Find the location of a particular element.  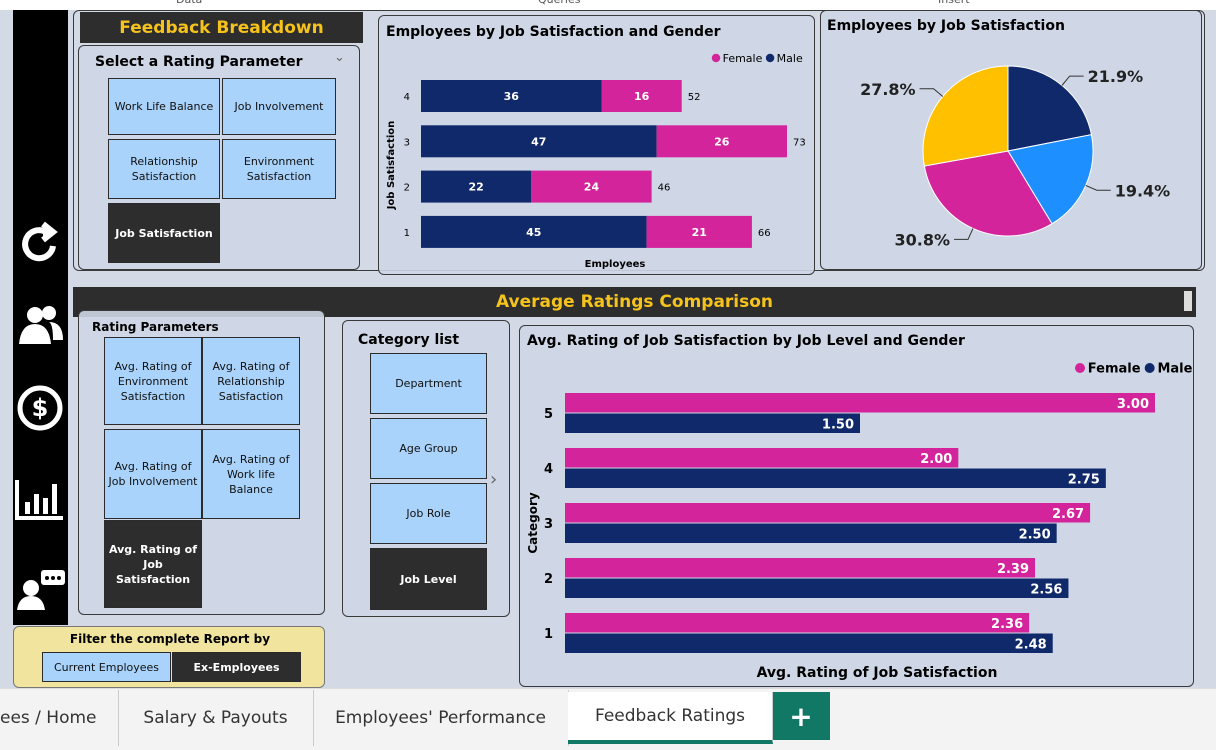

x-axis-label: Avg. Rating of Job Satisfaction is located at coordinates (877, 673).